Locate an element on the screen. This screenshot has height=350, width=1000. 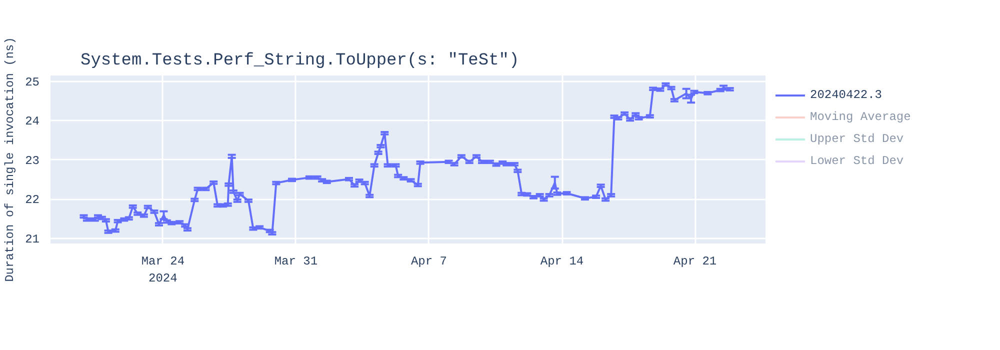
y-tick-label: 24 is located at coordinates (32, 121).